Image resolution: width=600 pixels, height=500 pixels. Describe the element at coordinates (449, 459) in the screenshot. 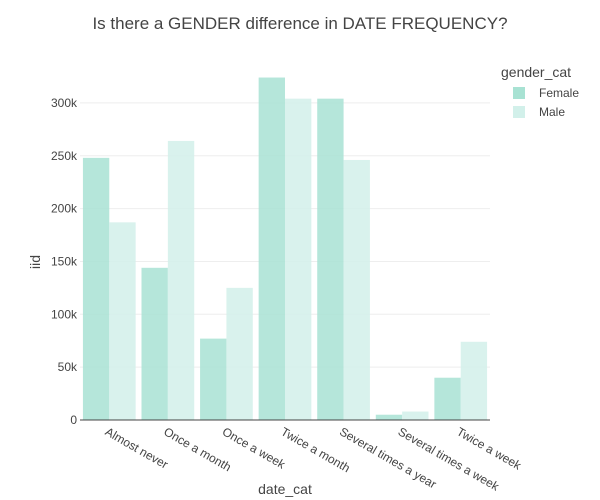

I see `x-tick-label: Several times a week` at that location.